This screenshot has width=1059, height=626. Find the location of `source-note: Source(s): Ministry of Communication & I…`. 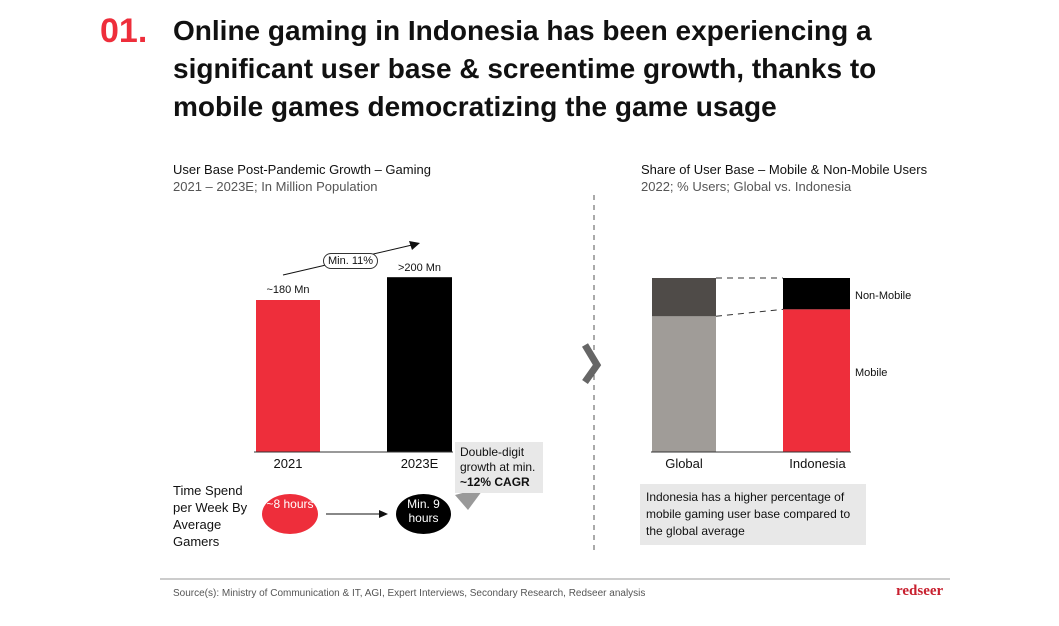

source-note: Source(s): Ministry of Communication & I… is located at coordinates (409, 593).